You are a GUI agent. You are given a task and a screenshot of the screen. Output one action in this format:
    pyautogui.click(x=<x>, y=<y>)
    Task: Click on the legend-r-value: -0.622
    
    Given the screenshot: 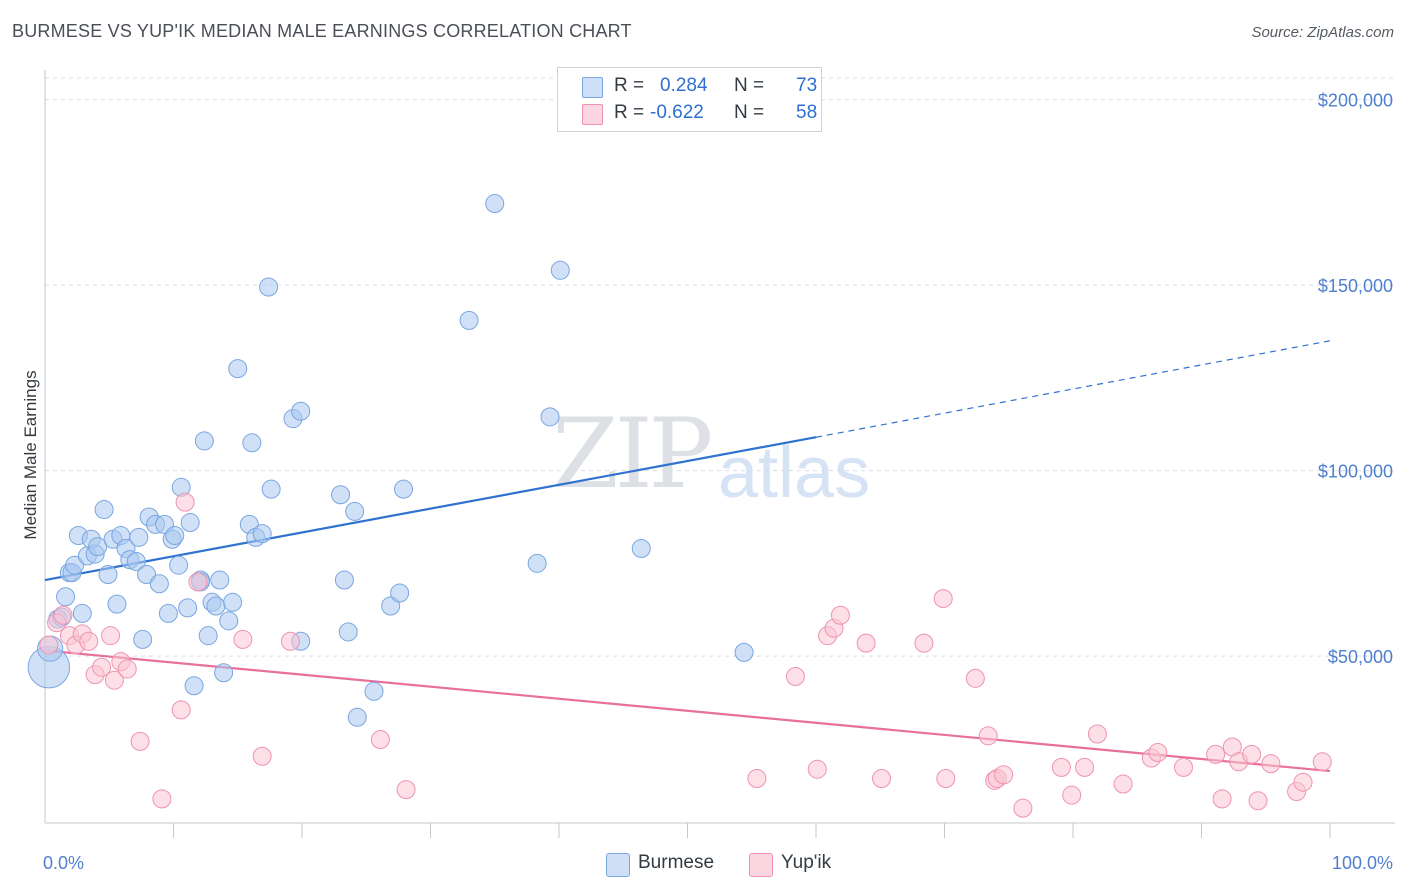 What is the action you would take?
    pyautogui.click(x=677, y=112)
    